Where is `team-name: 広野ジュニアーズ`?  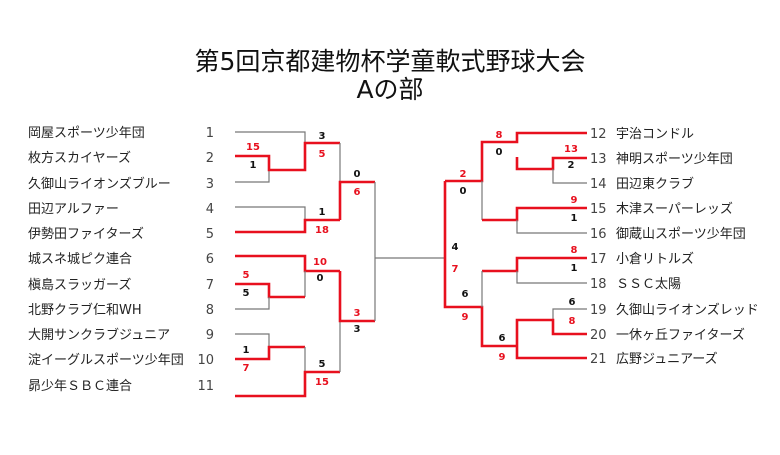 team-name: 広野ジュニアーズ is located at coordinates (667, 359).